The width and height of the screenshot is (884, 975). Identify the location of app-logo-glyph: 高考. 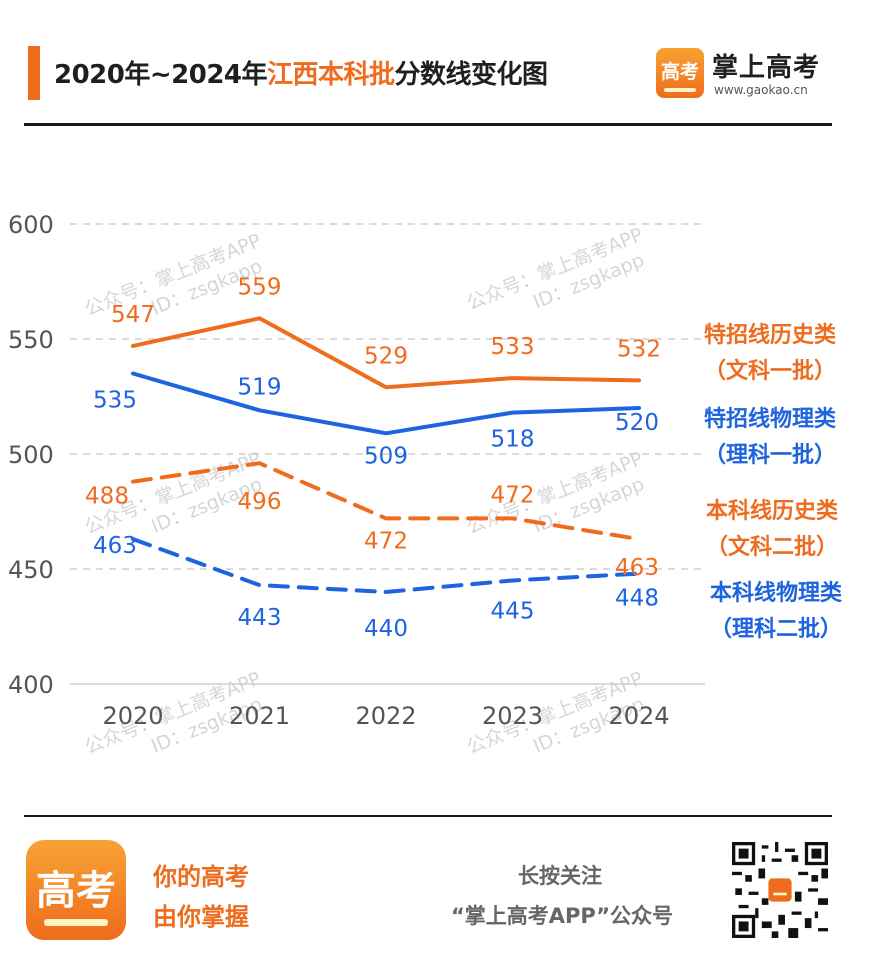
(76, 890).